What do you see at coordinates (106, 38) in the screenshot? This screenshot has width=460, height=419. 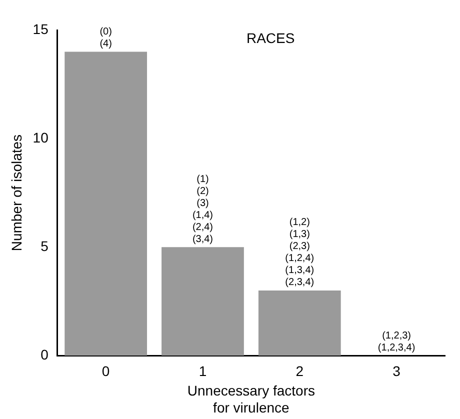 I see `annotation: (0) (4)` at bounding box center [106, 38].